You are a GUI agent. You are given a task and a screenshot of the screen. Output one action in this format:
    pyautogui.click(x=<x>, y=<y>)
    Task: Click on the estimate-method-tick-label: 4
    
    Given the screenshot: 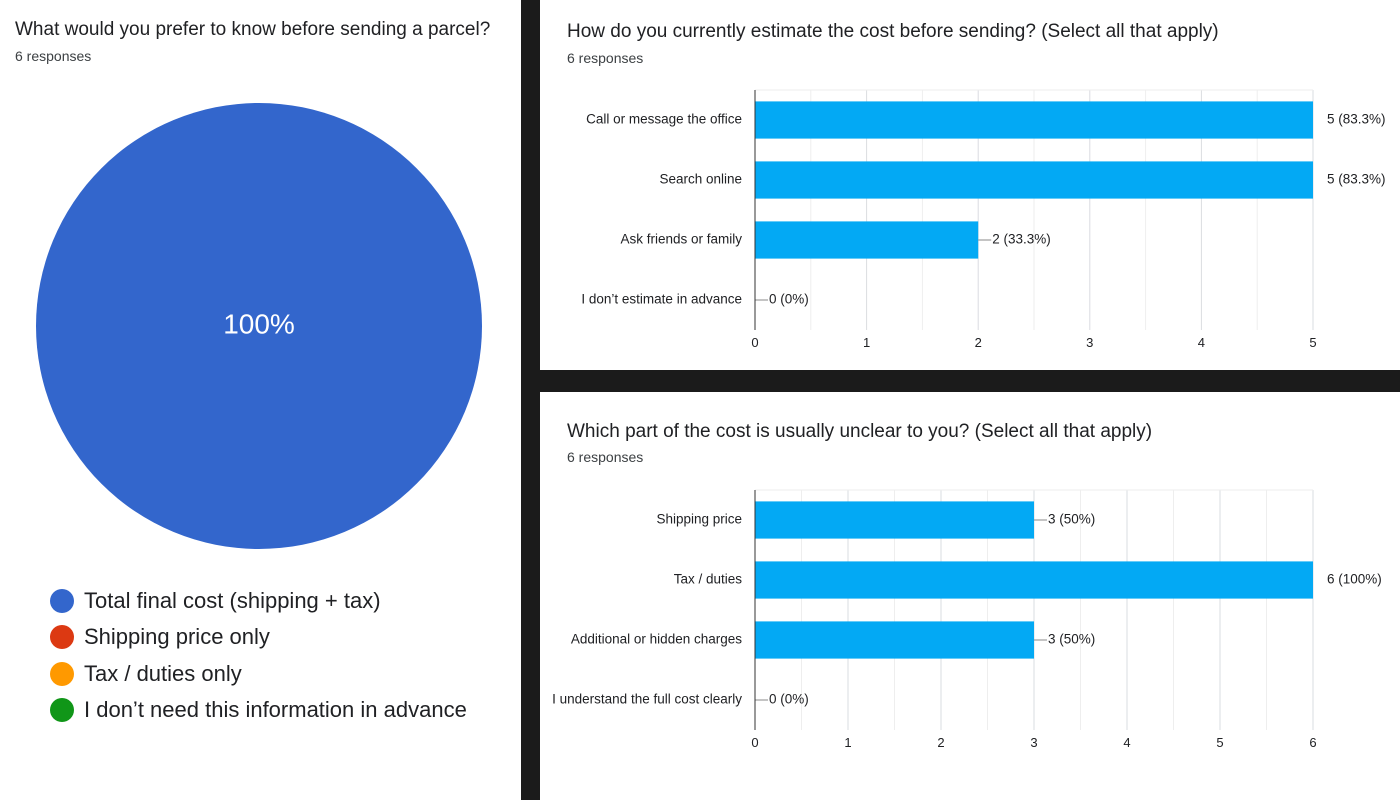 What is the action you would take?
    pyautogui.click(x=1201, y=342)
    